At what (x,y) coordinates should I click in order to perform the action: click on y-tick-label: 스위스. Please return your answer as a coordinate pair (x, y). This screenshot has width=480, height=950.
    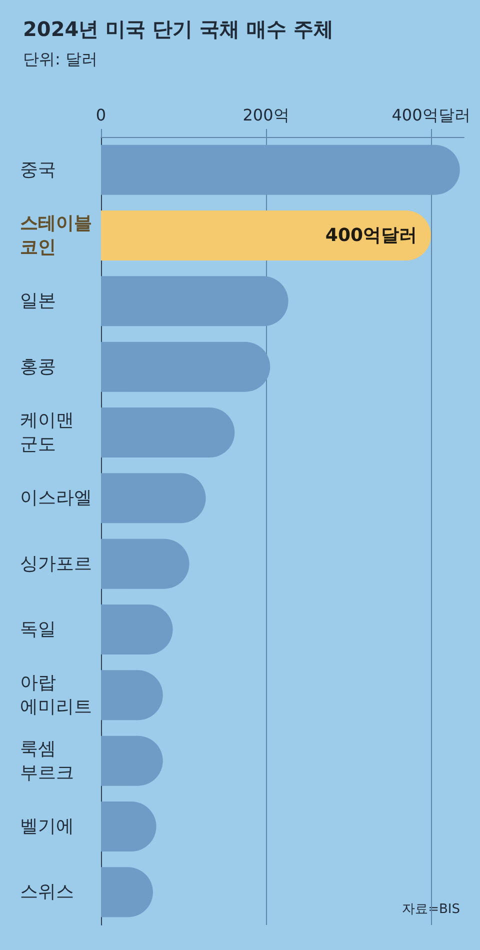
    Looking at the image, I should click on (47, 892).